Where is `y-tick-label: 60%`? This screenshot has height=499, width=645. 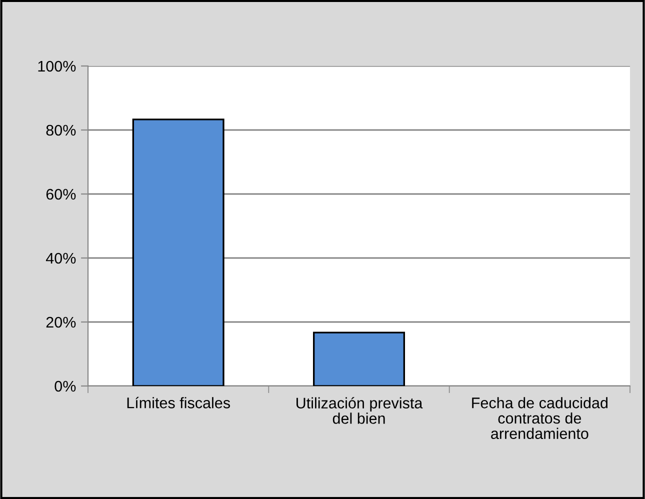 y-tick-label: 60% is located at coordinates (61, 194).